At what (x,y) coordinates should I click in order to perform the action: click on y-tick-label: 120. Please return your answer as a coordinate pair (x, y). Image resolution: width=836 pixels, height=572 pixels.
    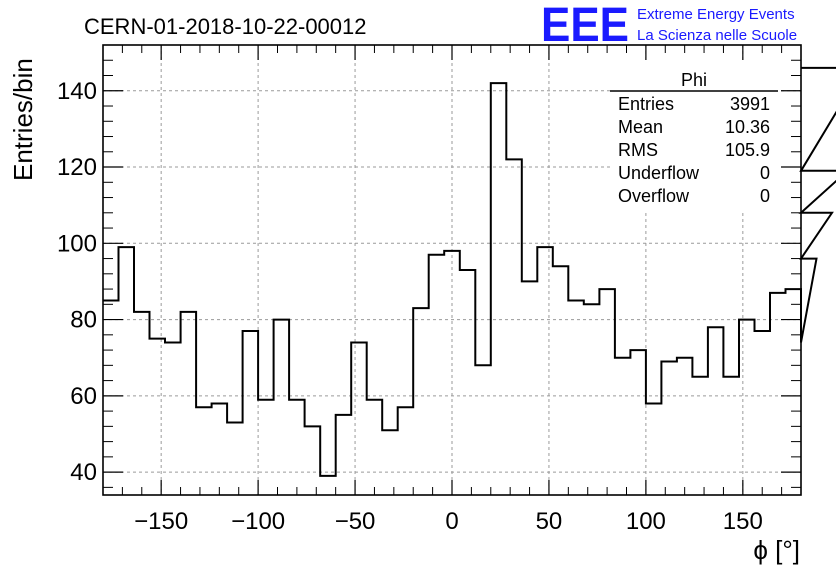
    Looking at the image, I should click on (77, 167).